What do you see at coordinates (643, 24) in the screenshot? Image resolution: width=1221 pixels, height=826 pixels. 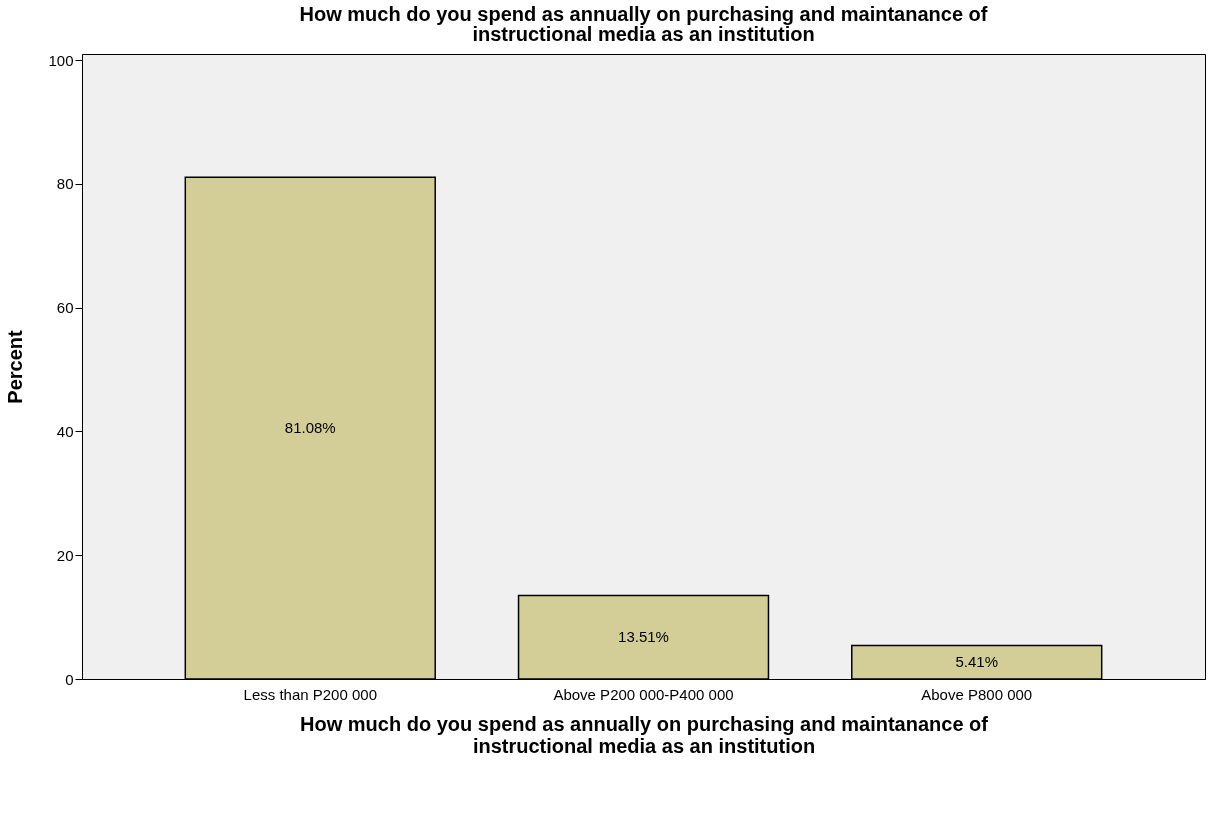 I see `chart-title: How much do you spend as annually on purchasing and maintanance of instructional media as an institution` at bounding box center [643, 24].